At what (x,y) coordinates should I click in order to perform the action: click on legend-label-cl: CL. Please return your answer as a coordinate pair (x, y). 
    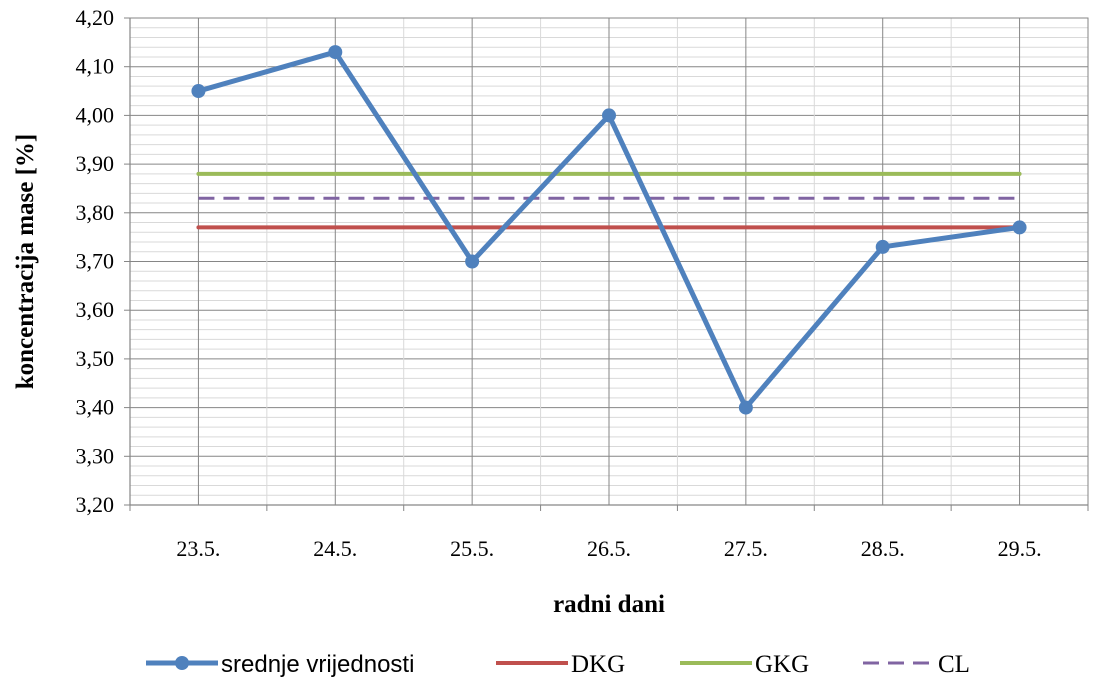
    Looking at the image, I should click on (954, 664).